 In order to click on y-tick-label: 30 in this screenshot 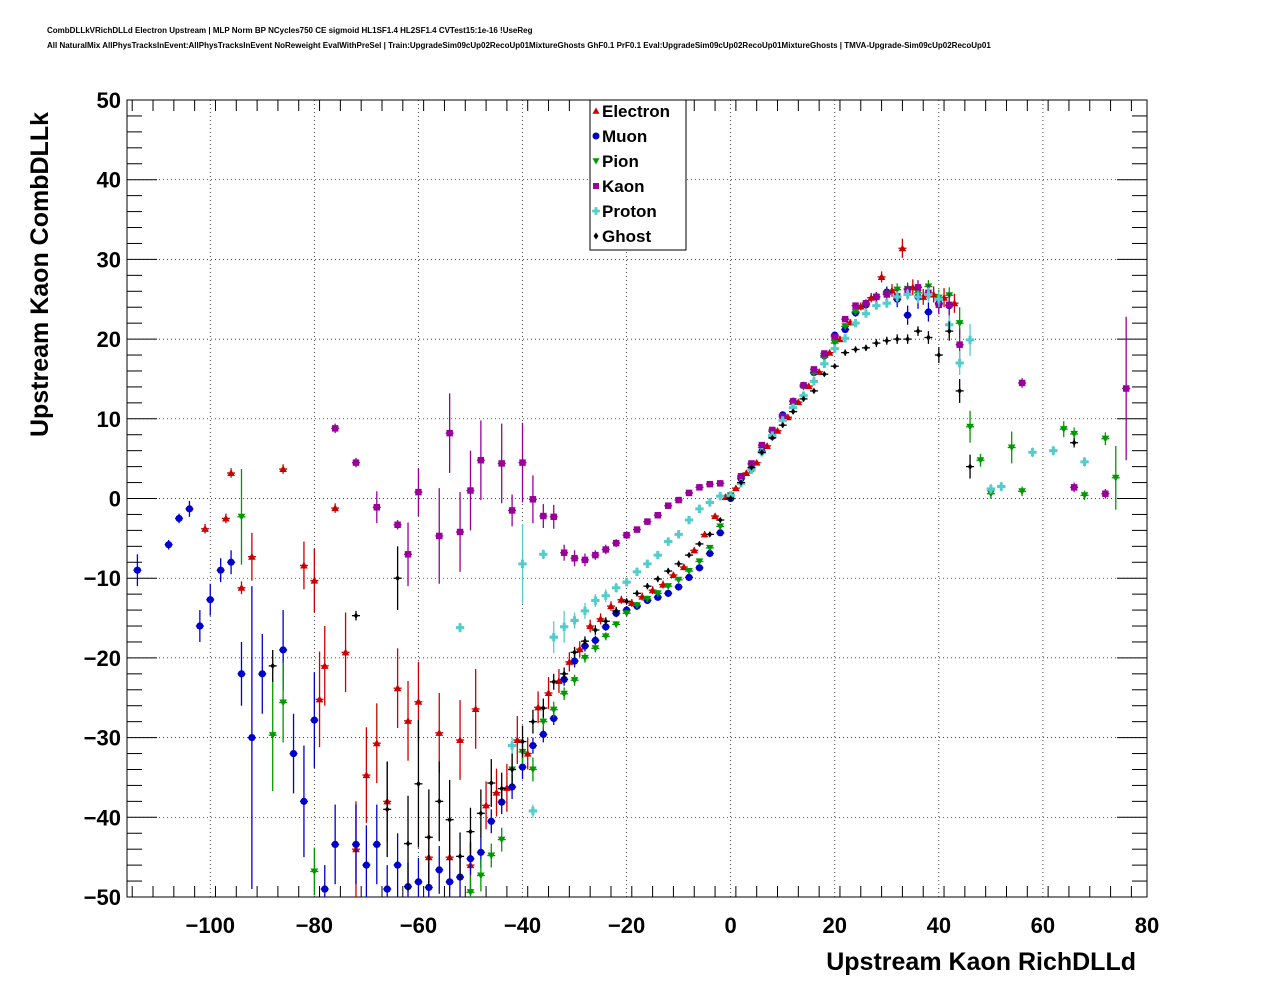, I will do `click(109, 259)`.